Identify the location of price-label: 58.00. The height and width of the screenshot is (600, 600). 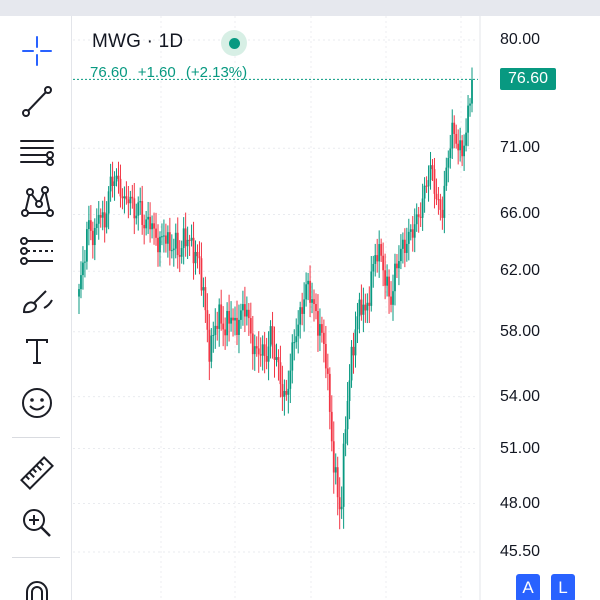
(520, 331).